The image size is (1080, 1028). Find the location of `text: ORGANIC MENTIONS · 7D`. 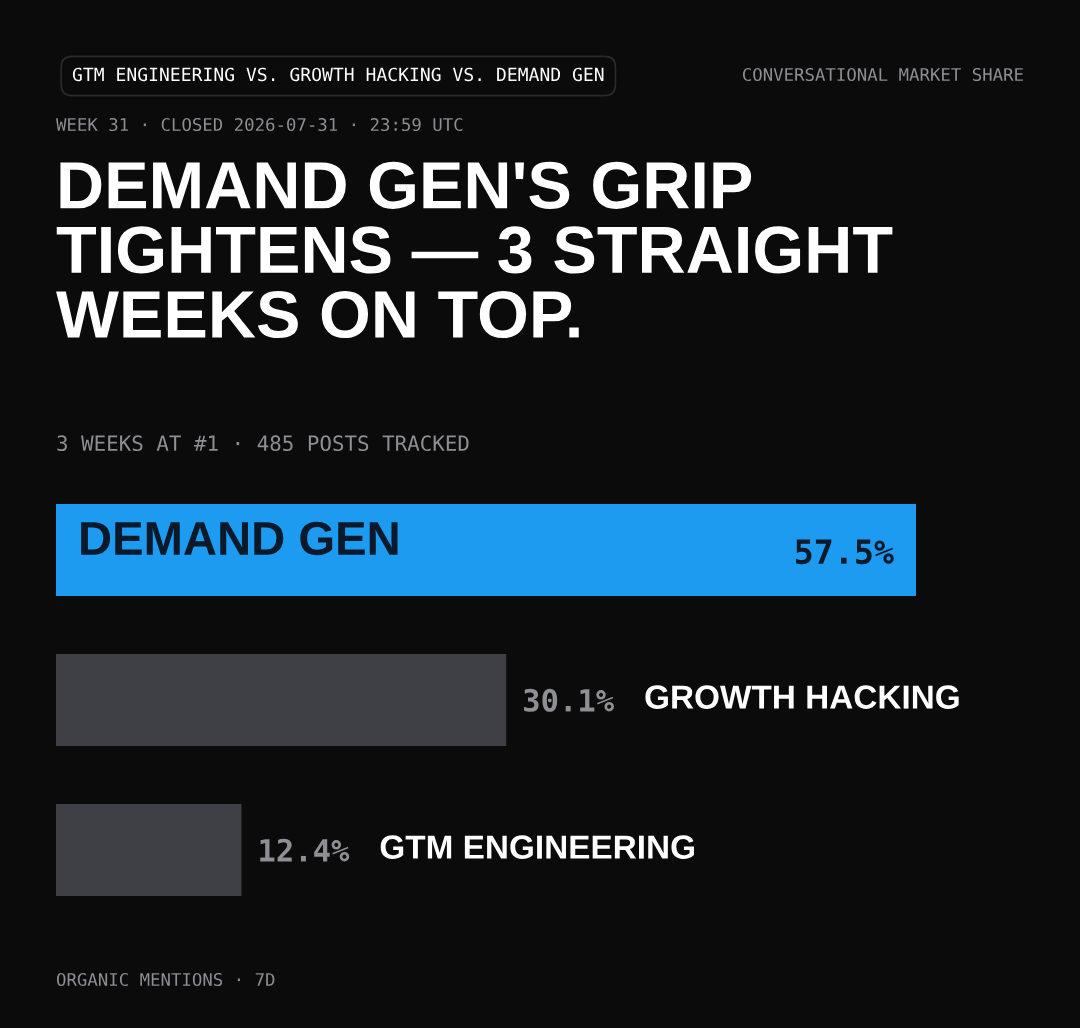

text: ORGANIC MENTIONS · 7D is located at coordinates (165, 979).